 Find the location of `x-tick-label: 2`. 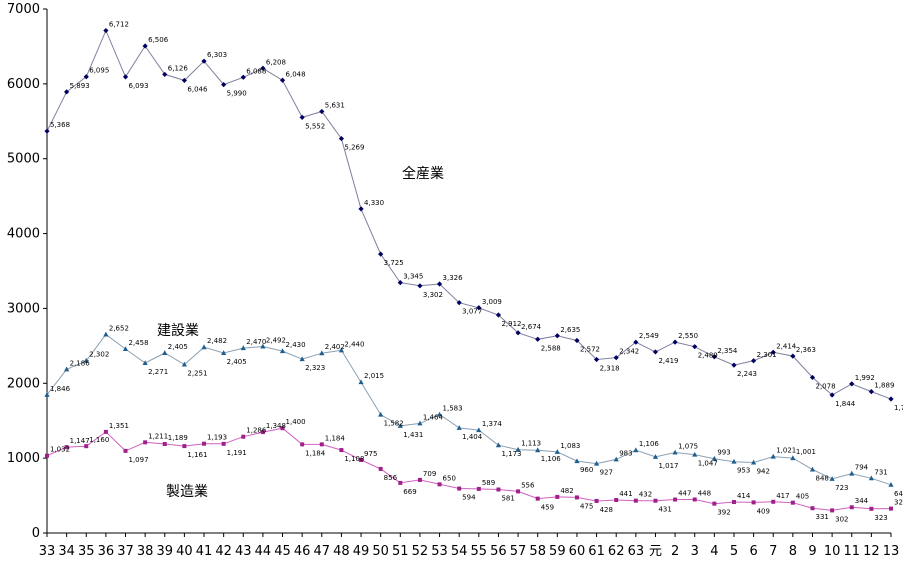

x-tick-label: 2 is located at coordinates (675, 551).